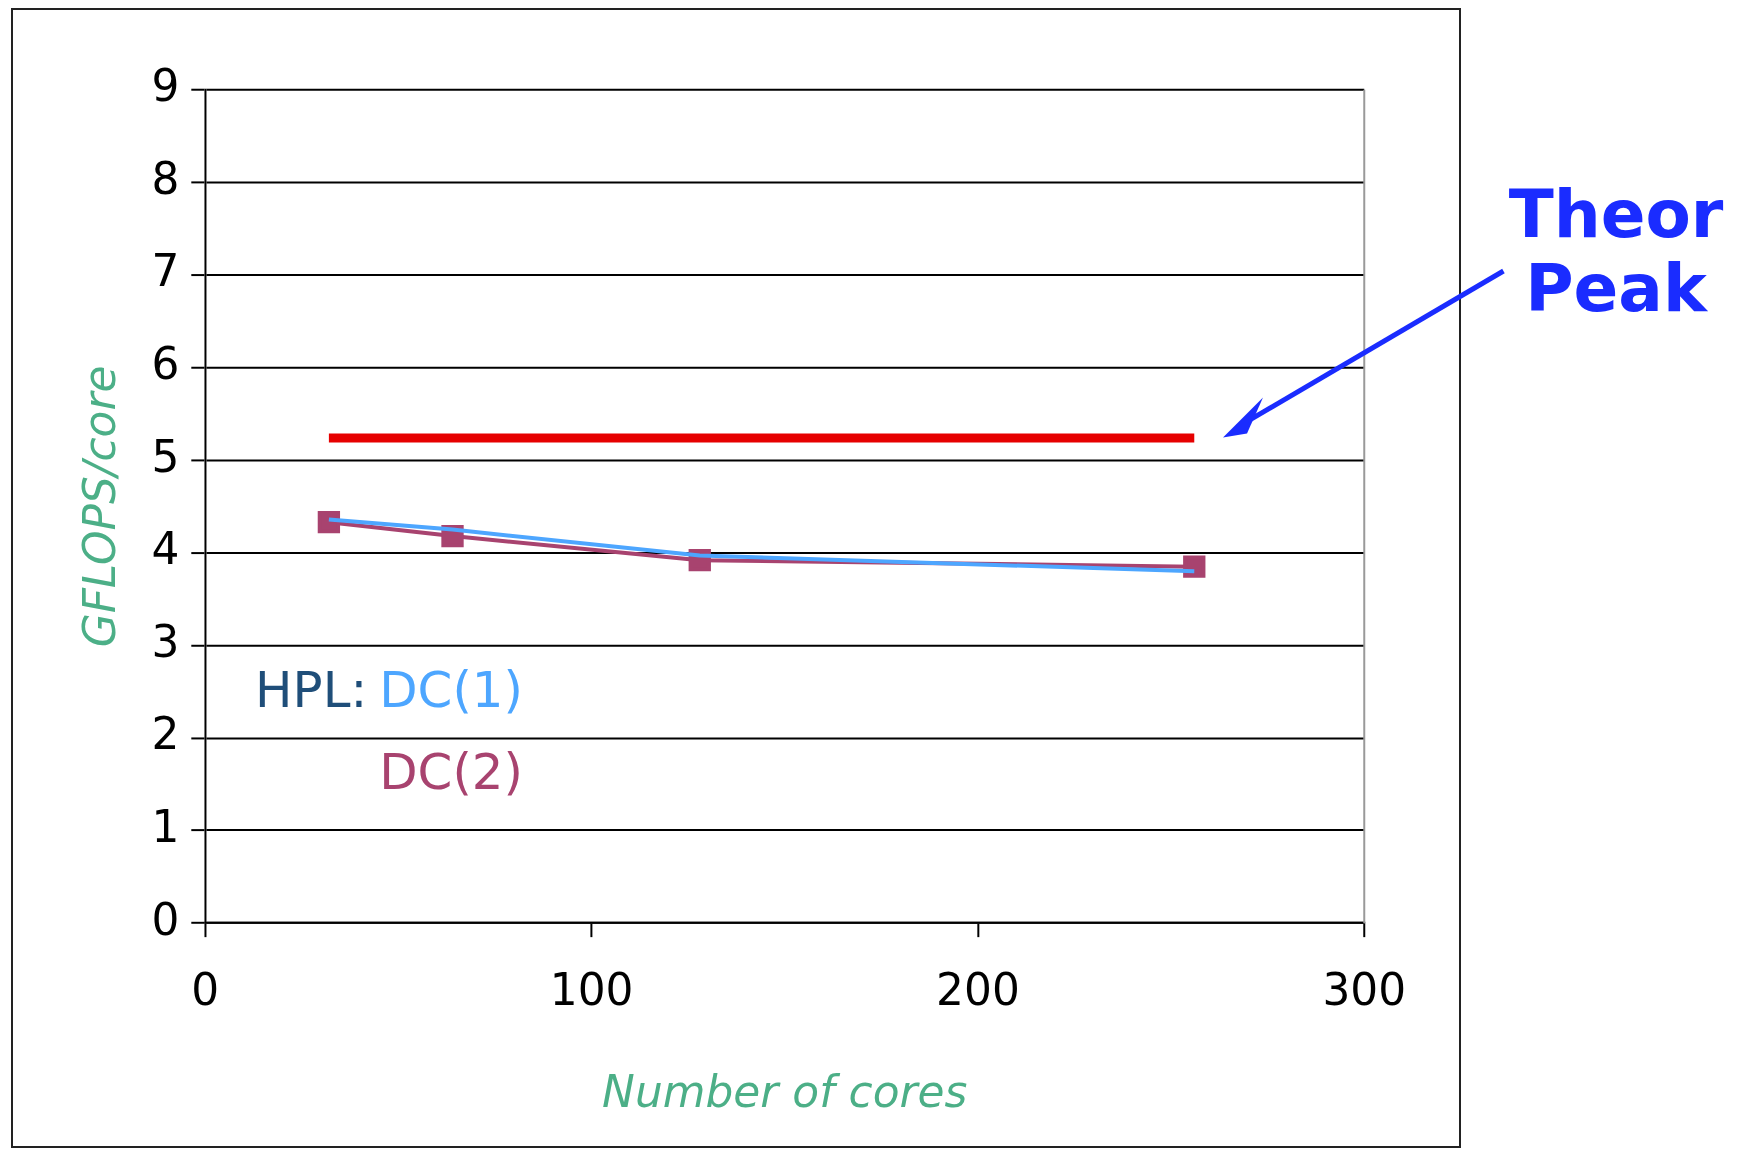 The width and height of the screenshot is (1743, 1154). I want to click on y-tick-label: 1, so click(165, 826).